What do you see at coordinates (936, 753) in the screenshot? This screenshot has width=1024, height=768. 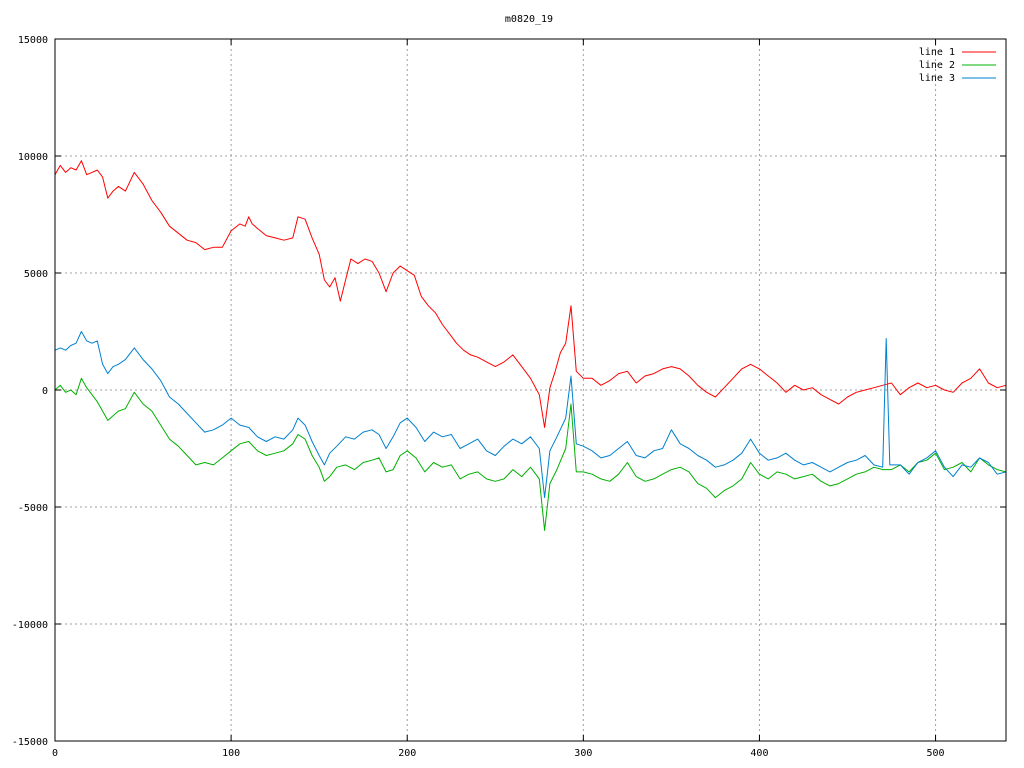 I see `x-tick-label: 500` at bounding box center [936, 753].